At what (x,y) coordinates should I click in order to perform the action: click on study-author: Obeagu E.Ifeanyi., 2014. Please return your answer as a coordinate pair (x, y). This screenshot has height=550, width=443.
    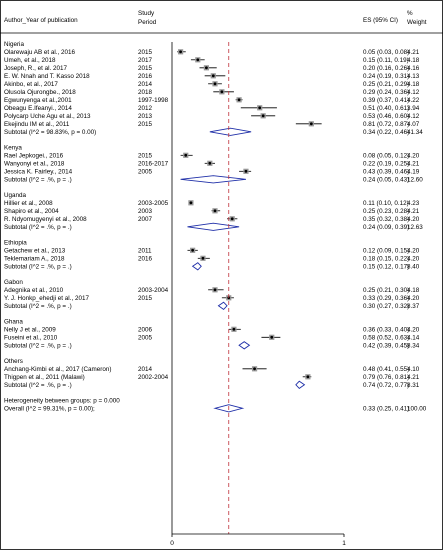
    Looking at the image, I should click on (38, 108).